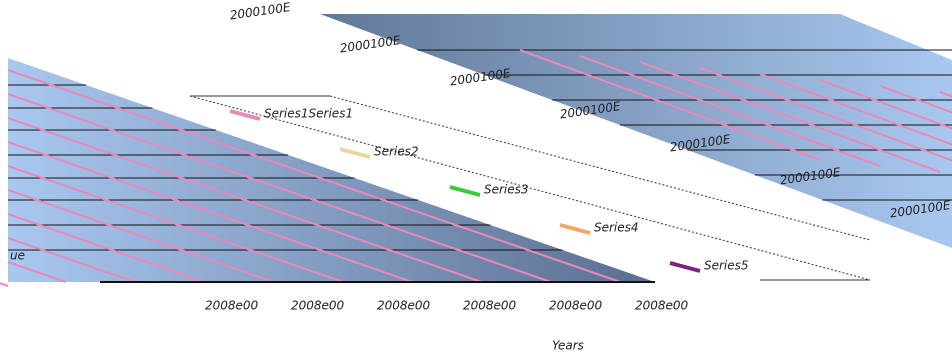  I want to click on legend-label: Series1Series1, so click(308, 114).